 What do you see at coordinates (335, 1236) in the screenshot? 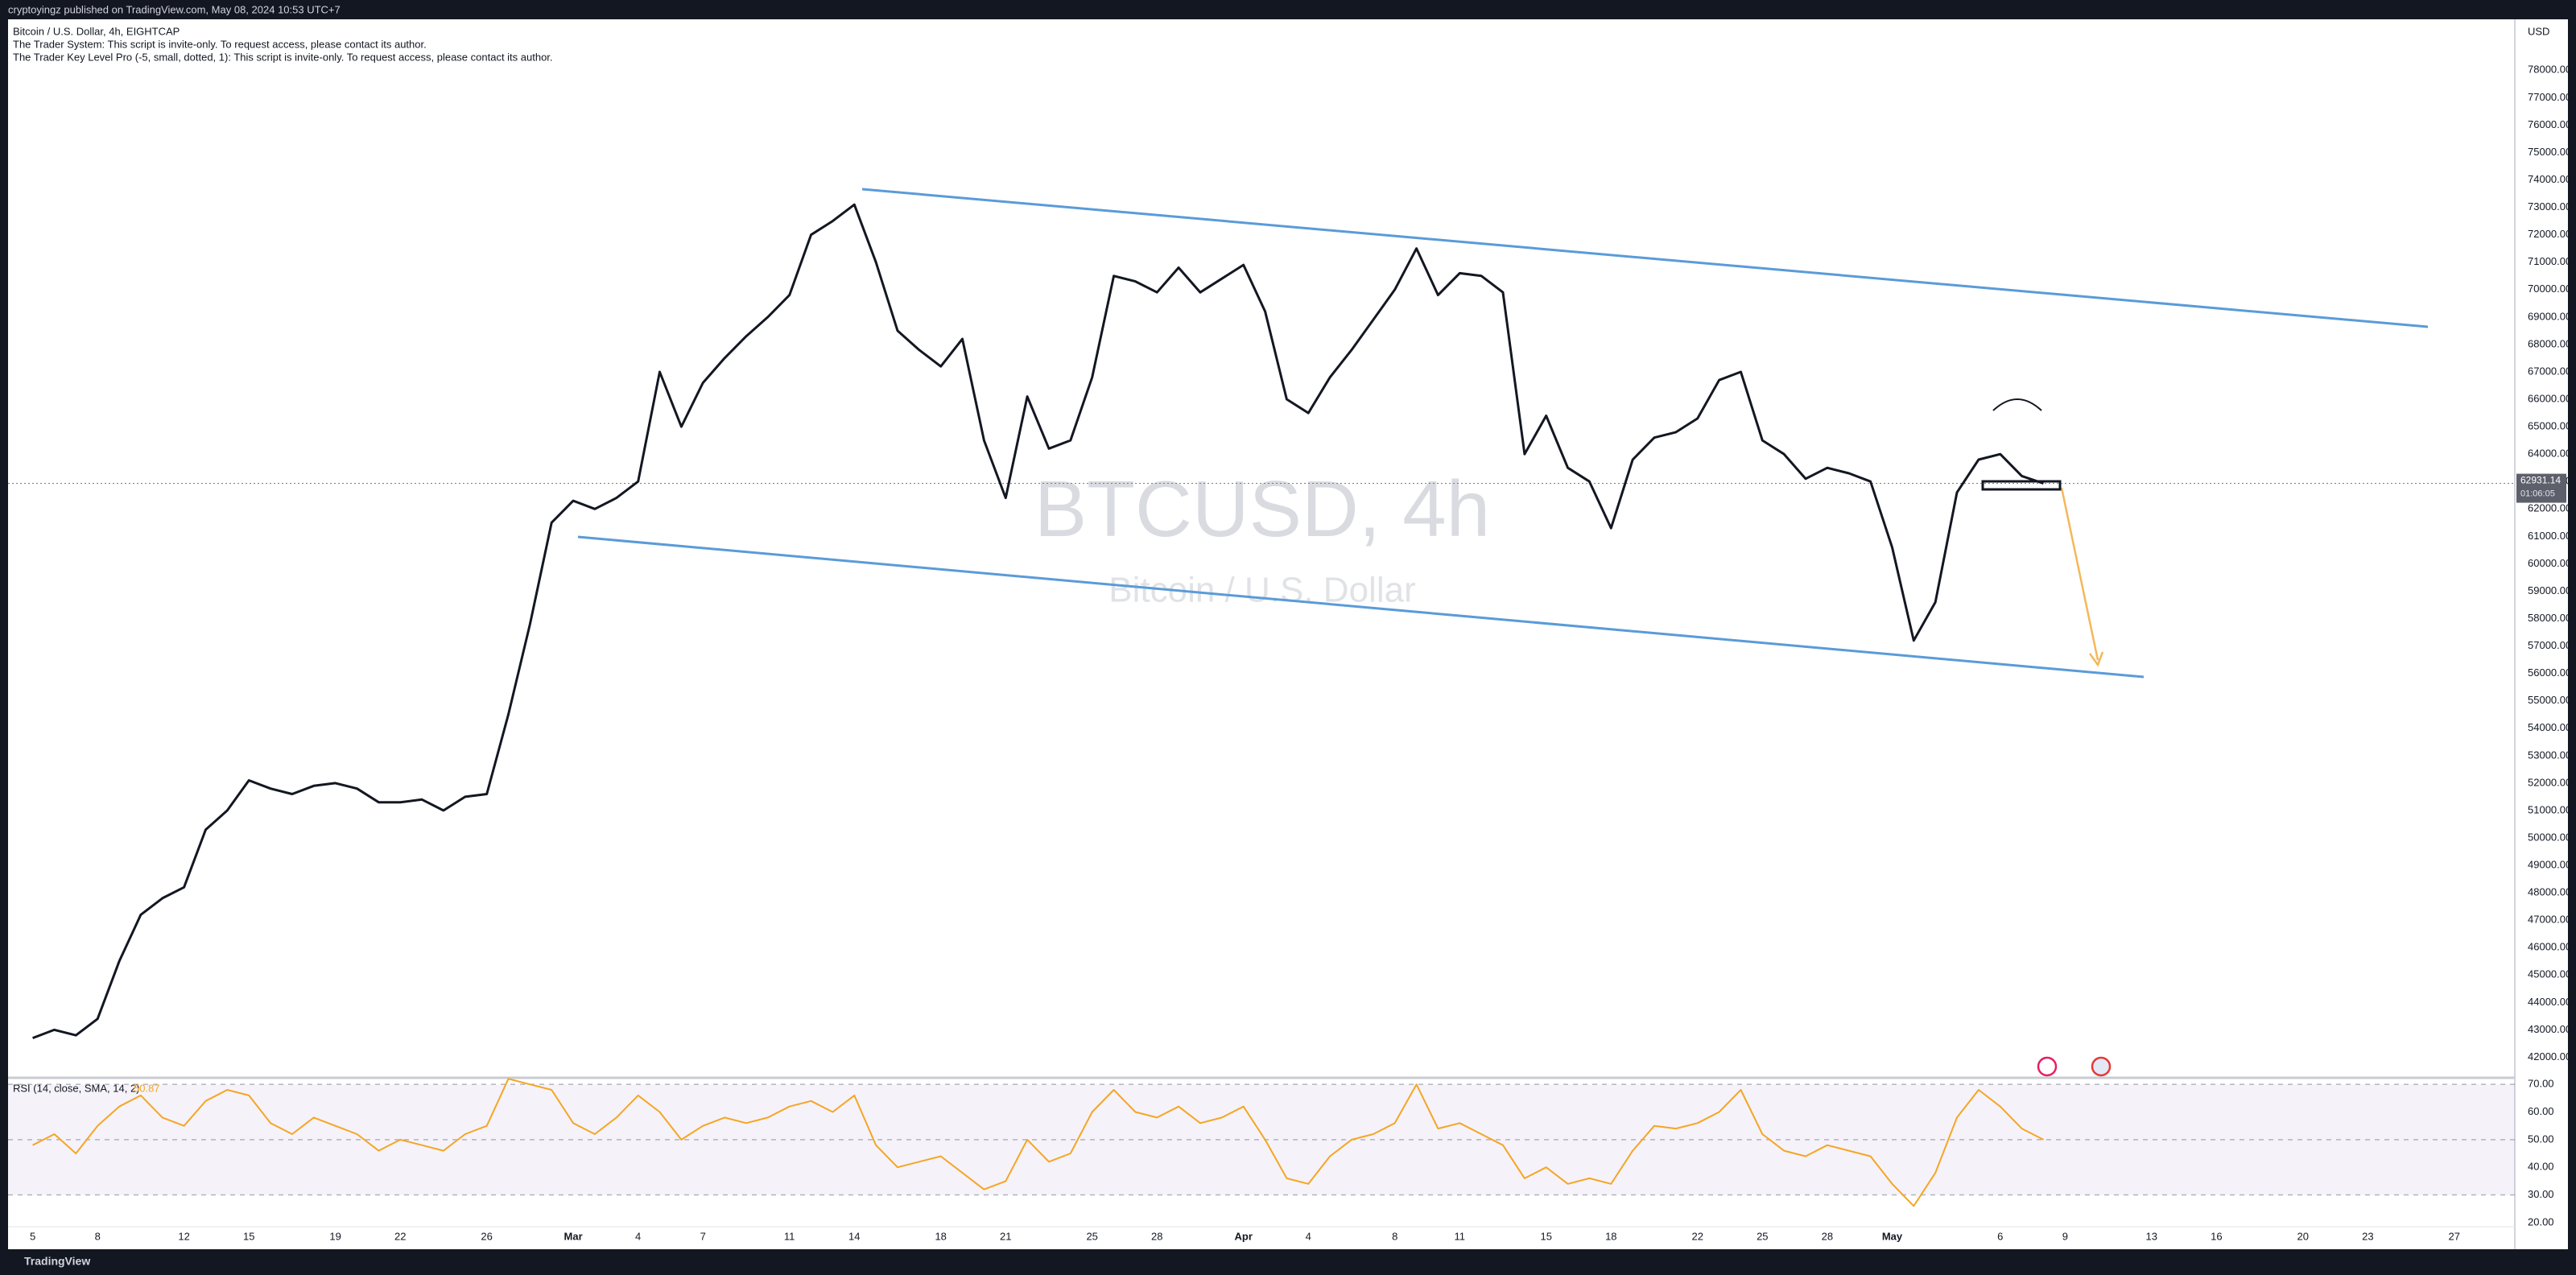
I see `x-tick-label: 19` at bounding box center [335, 1236].